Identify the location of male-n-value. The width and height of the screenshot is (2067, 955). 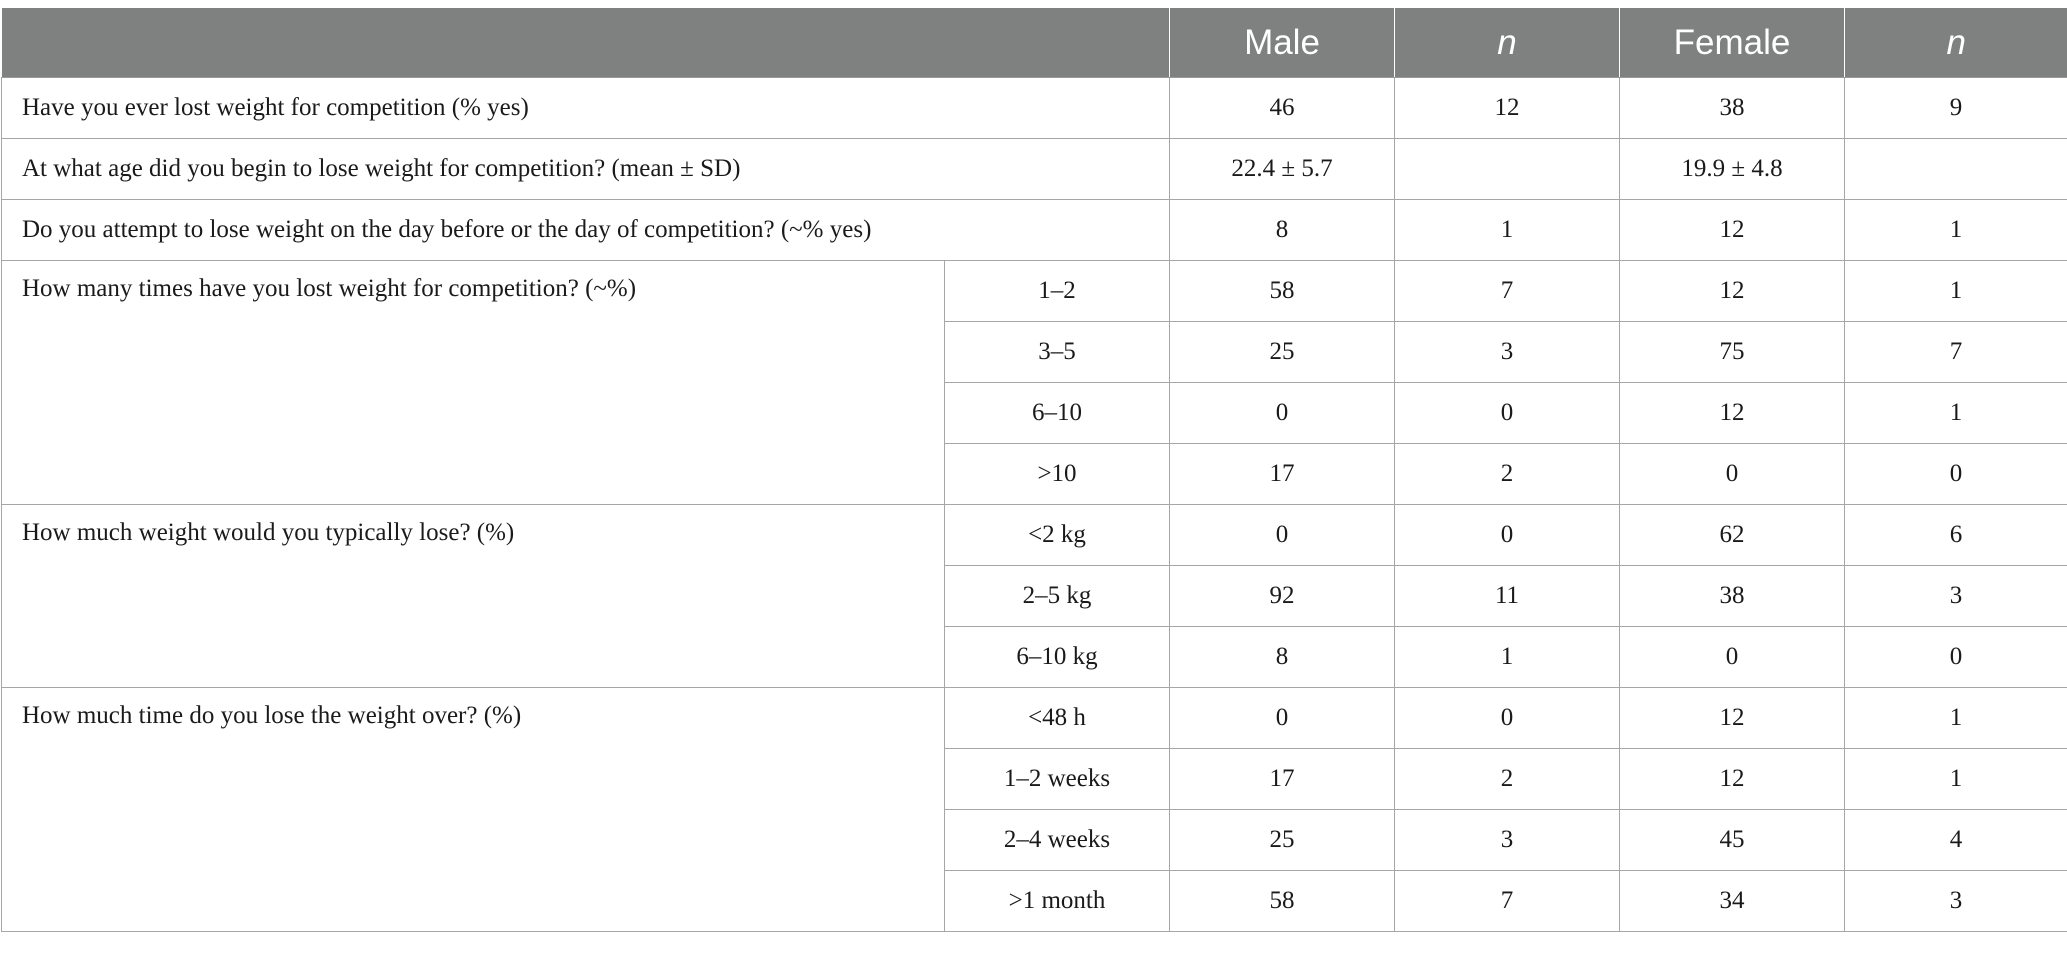
(1507, 169).